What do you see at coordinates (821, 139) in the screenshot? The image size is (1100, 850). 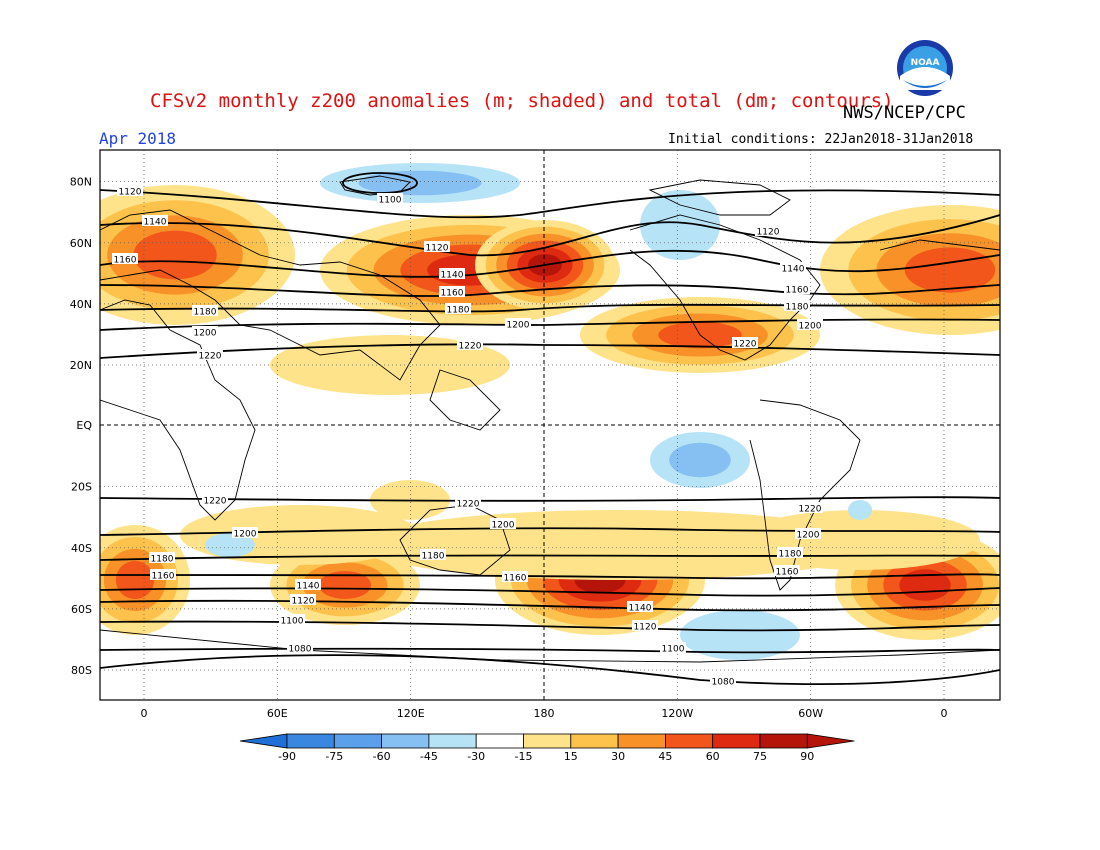 I see `initial-conditions: Initial conditions: 22Jan2018-31Jan2018` at bounding box center [821, 139].